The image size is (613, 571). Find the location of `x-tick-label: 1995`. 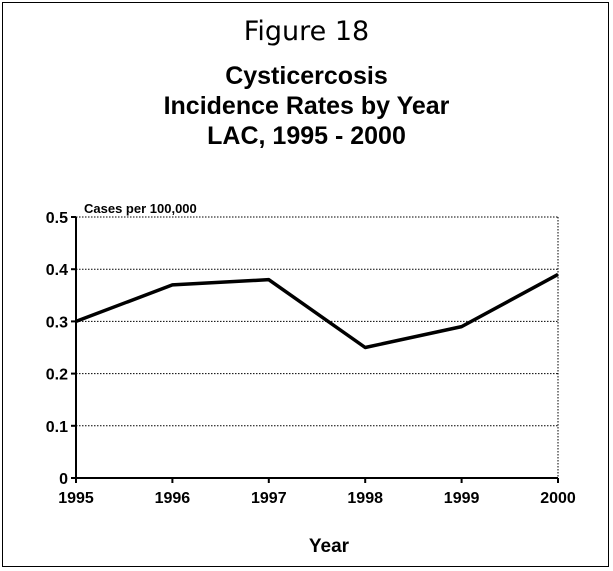

x-tick-label: 1995 is located at coordinates (76, 498).